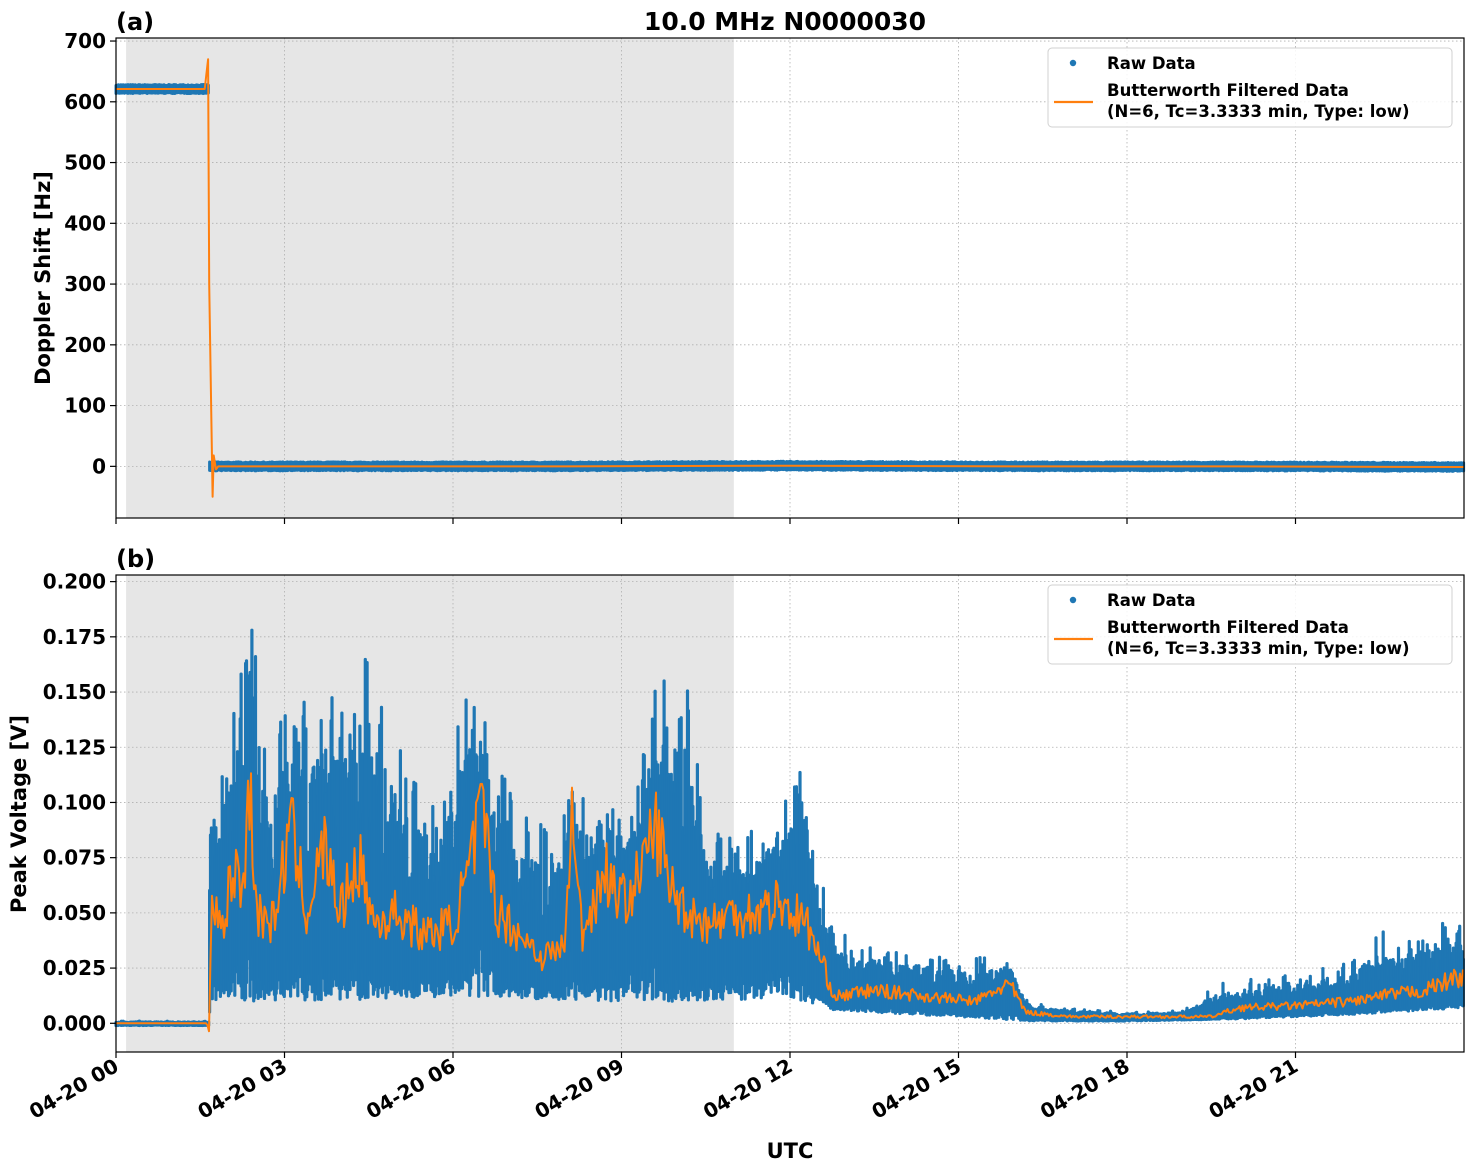  What do you see at coordinates (85, 41) in the screenshot?
I see `y-tick-label: 700` at bounding box center [85, 41].